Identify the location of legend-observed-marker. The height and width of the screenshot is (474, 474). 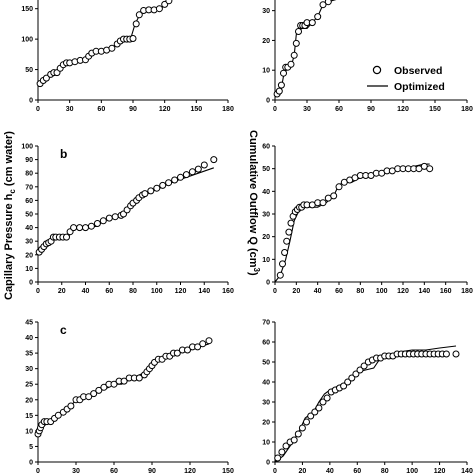
(377, 70).